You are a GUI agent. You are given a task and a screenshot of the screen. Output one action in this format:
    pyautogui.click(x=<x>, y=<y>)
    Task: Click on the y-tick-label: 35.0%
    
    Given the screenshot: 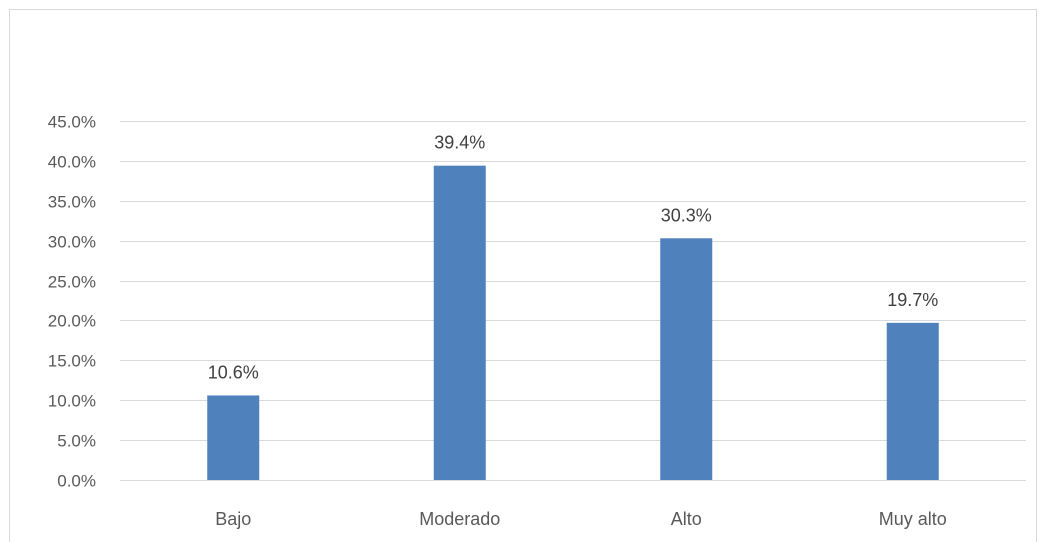 What is the action you would take?
    pyautogui.click(x=72, y=202)
    